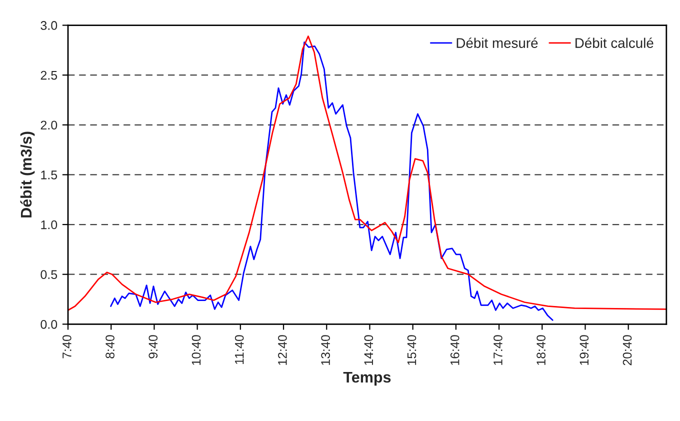  What do you see at coordinates (110, 346) in the screenshot?
I see `x-tick-label: 8:40` at bounding box center [110, 346].